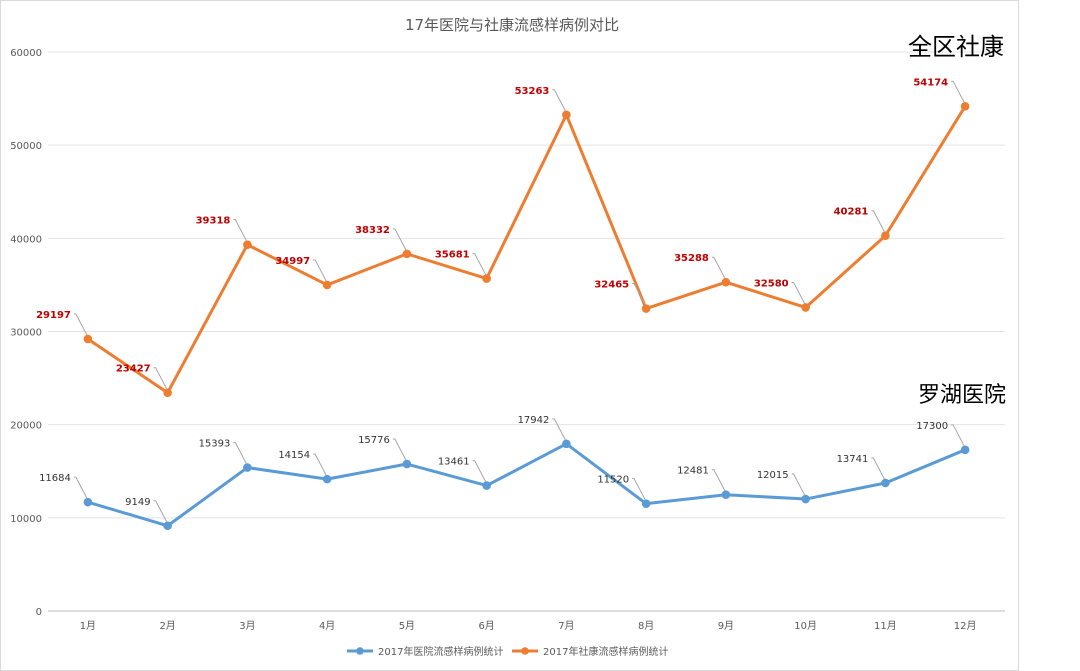 Image resolution: width=1080 pixels, height=671 pixels. What do you see at coordinates (805, 626) in the screenshot?
I see `x-tick-label: 10月` at bounding box center [805, 626].